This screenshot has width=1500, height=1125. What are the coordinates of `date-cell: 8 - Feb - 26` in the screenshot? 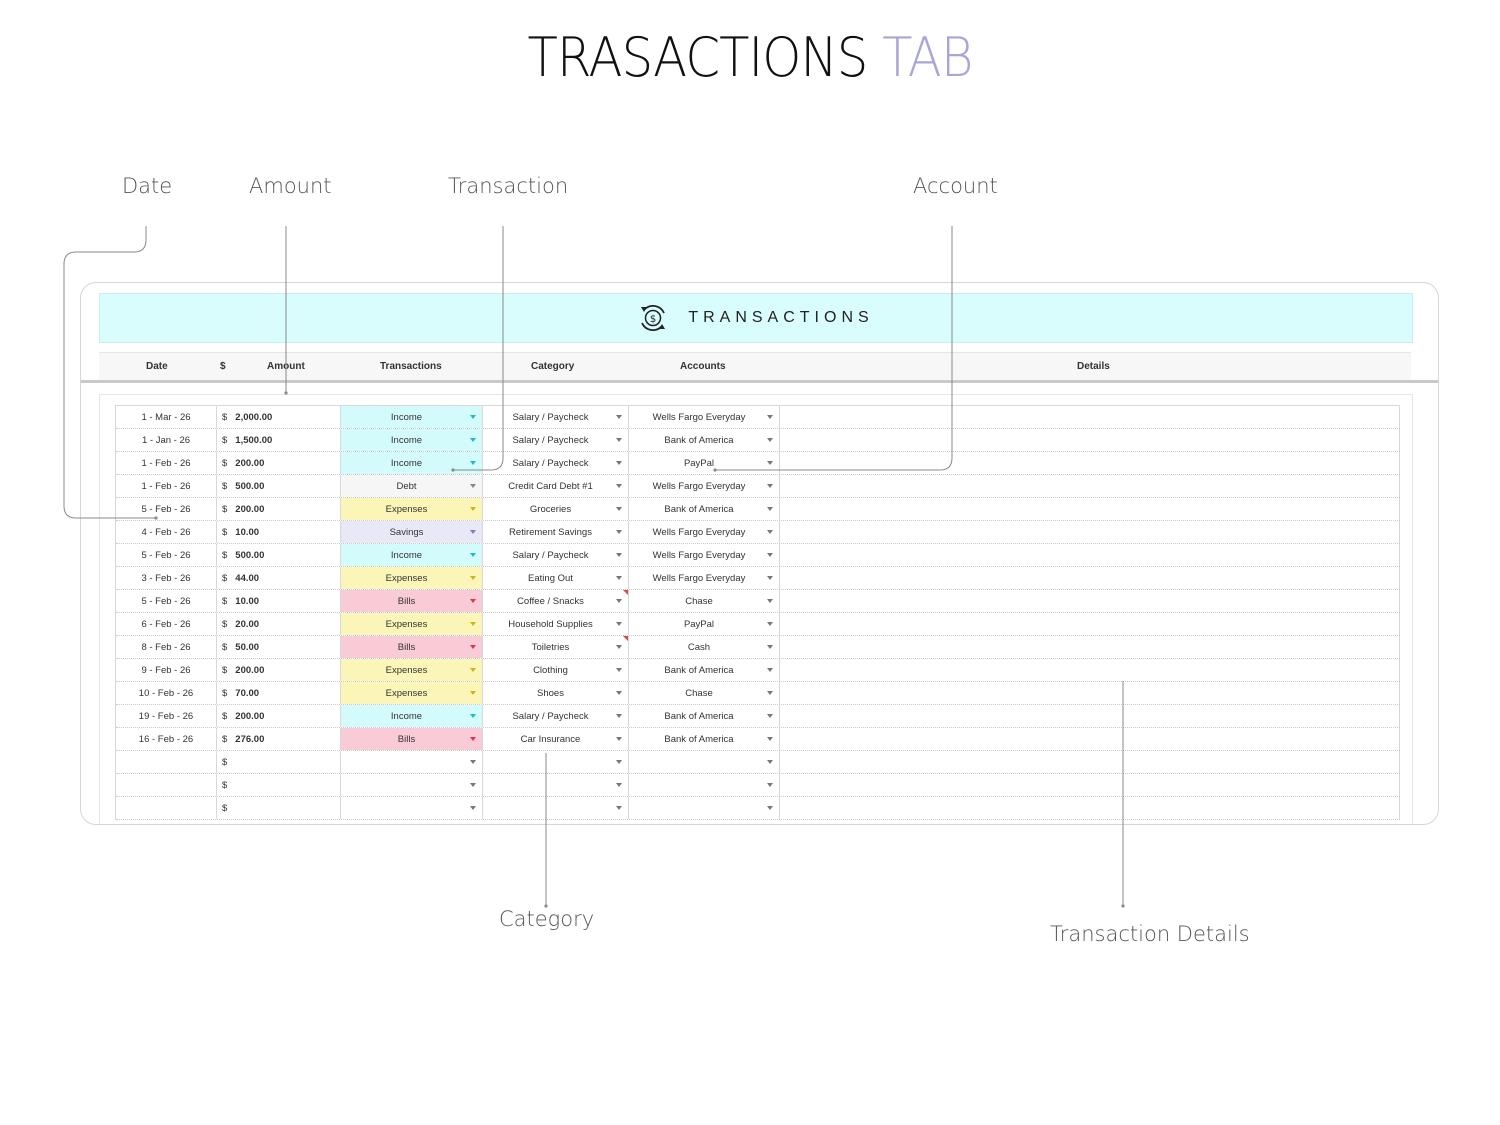 It's located at (166, 647).